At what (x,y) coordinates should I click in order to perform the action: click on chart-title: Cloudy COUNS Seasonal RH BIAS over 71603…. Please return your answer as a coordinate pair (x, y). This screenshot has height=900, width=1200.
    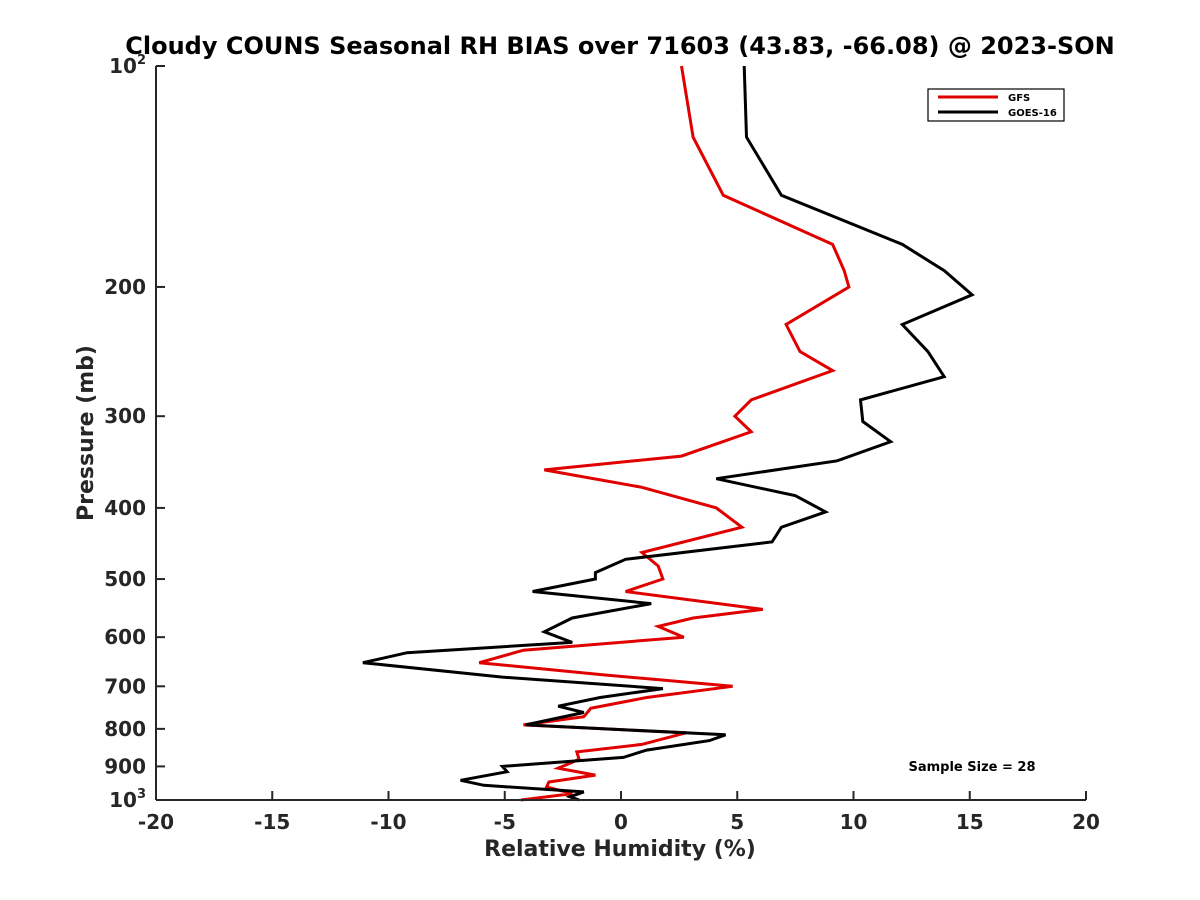
    Looking at the image, I should click on (619, 46).